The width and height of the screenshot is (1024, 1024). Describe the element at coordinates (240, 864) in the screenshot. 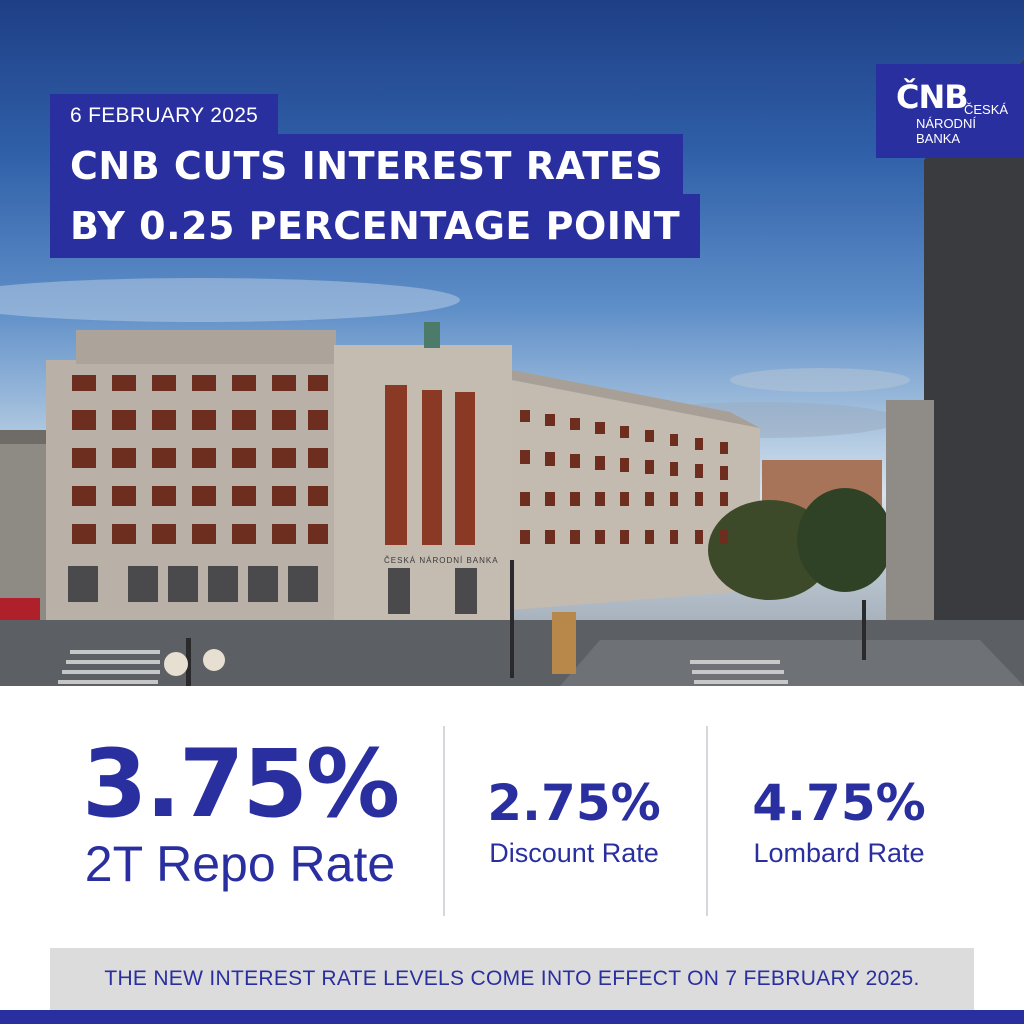

I see `repo-rate-label: 2T Repo Rate` at that location.